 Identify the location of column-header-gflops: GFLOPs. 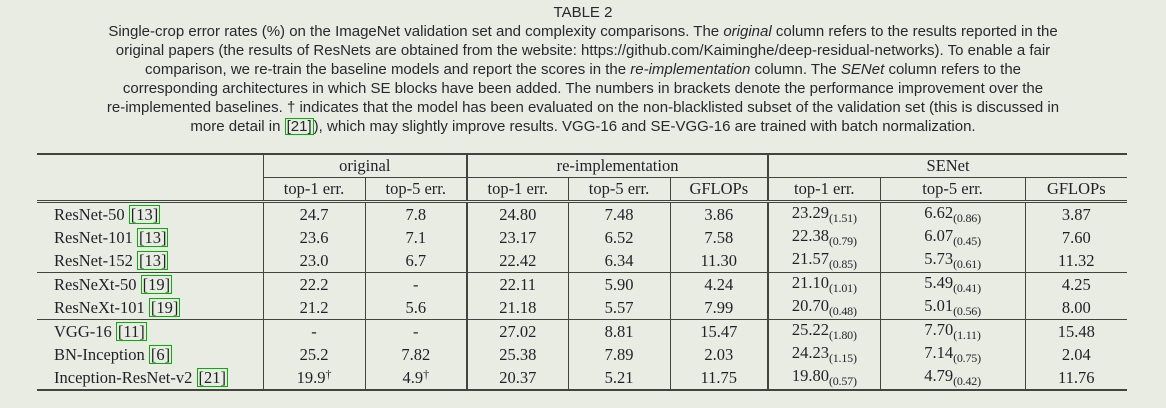
(719, 190).